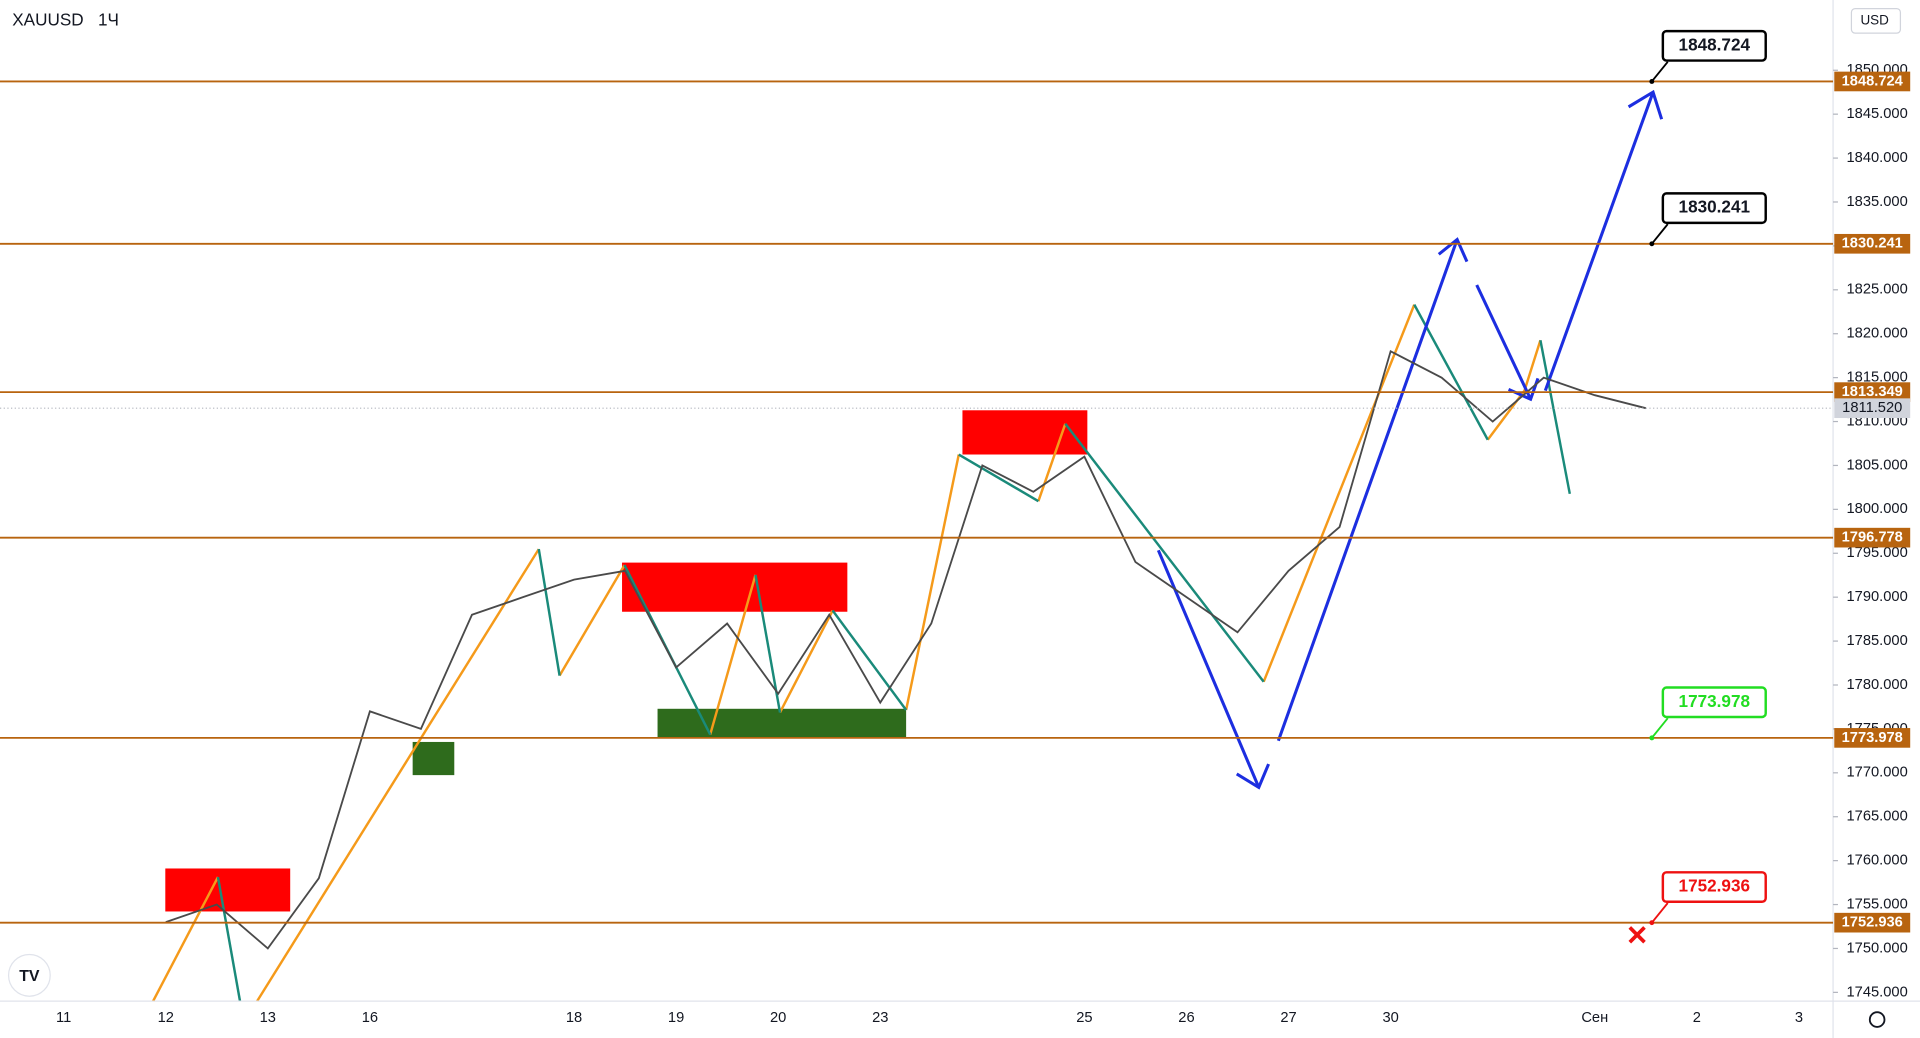 The width and height of the screenshot is (1920, 1038). What do you see at coordinates (1877, 641) in the screenshot?
I see `y-tick-label: 1785.000` at bounding box center [1877, 641].